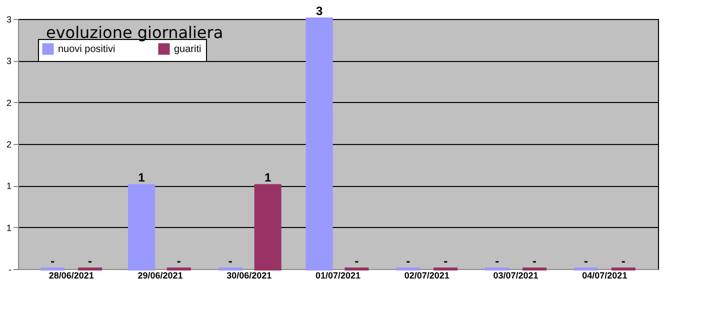  Describe the element at coordinates (338, 275) in the screenshot. I see `x-tick-label: 01/07/2021` at that location.